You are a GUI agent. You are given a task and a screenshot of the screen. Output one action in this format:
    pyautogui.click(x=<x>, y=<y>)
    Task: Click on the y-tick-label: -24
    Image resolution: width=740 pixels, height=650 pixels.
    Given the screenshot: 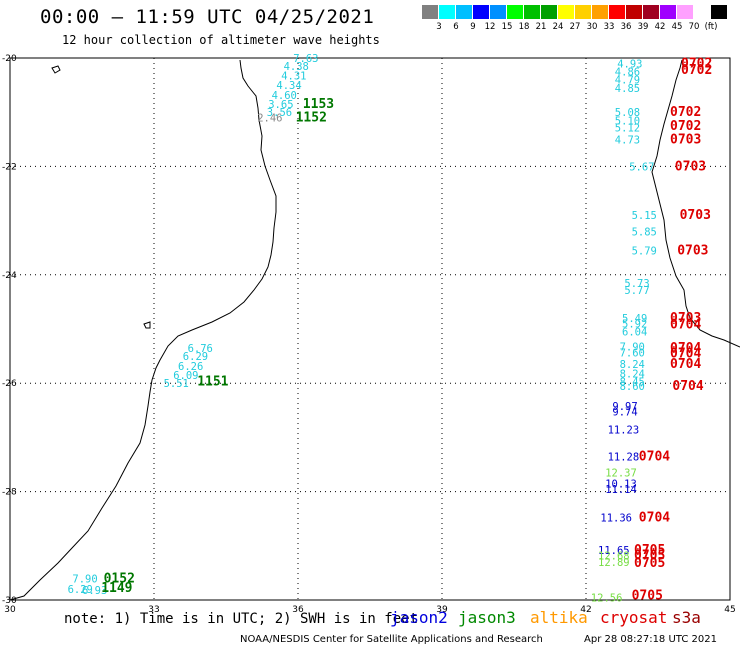 What is the action you would take?
    pyautogui.click(x=9, y=276)
    